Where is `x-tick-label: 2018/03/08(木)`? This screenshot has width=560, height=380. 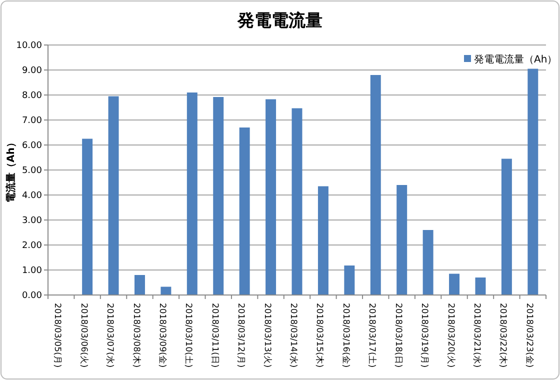 x-tick-label: 2018/03/08(木) is located at coordinates (136, 335).